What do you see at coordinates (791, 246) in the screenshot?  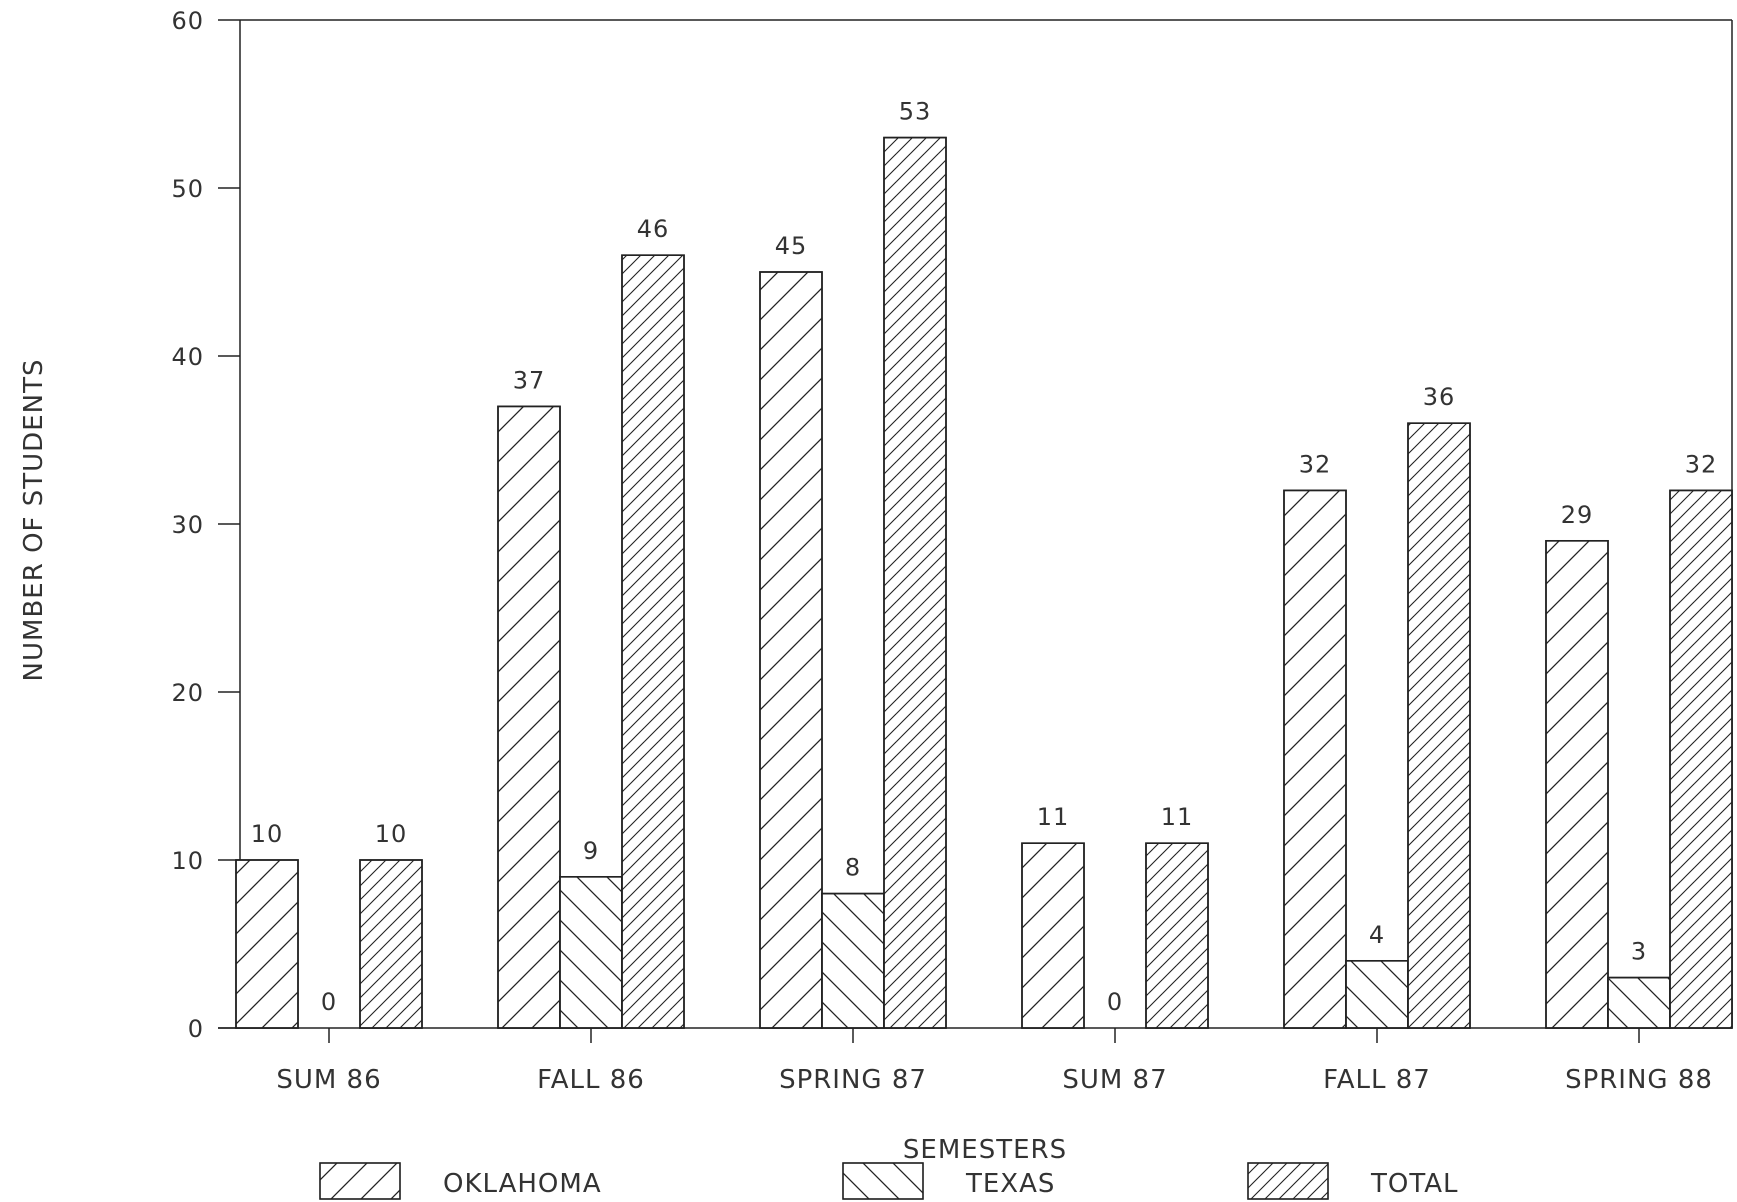 I see `data-label-oklahoma-spring-87: 45` at bounding box center [791, 246].